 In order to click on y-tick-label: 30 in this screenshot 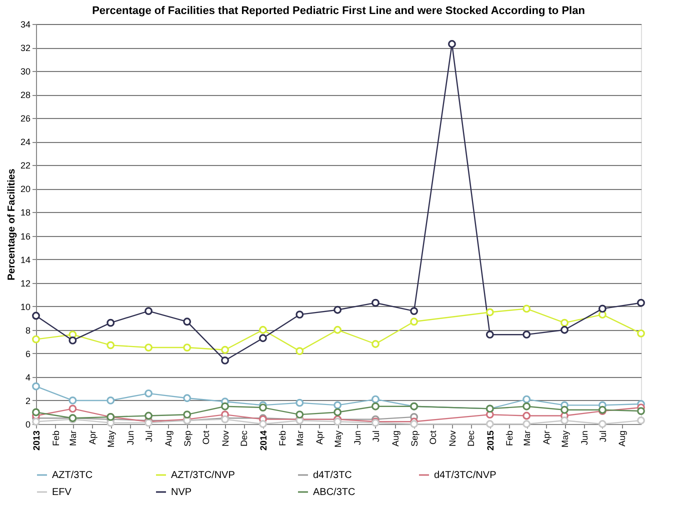, I will do `click(25, 71)`.